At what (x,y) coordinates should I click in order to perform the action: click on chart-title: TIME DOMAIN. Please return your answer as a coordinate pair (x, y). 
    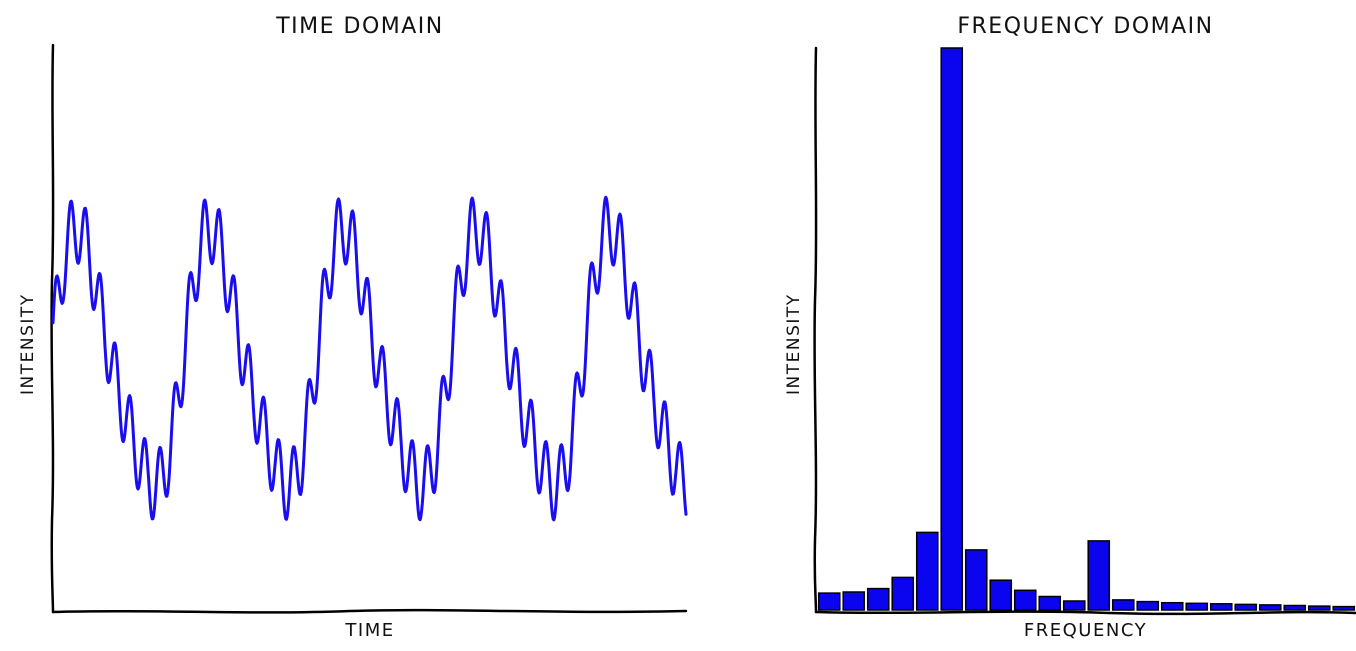
    Looking at the image, I should click on (360, 26).